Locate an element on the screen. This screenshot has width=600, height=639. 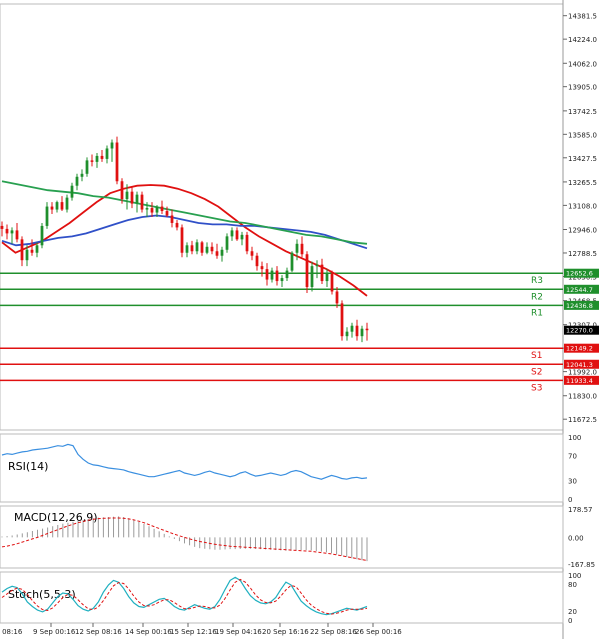
current-price-label: 12270.0 is located at coordinates (579, 331).